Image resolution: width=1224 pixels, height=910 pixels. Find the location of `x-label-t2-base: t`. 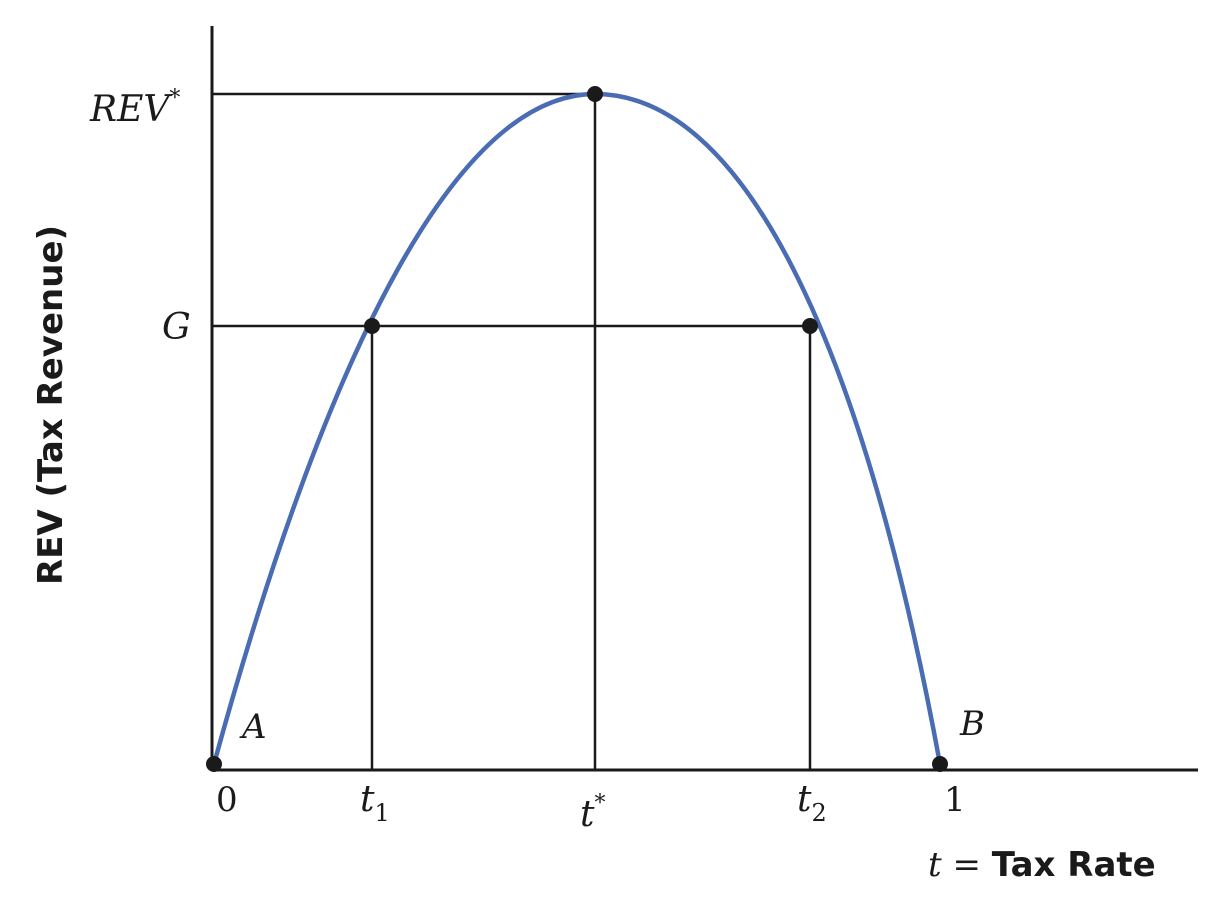

x-label-t2-base: t is located at coordinates (804, 799).